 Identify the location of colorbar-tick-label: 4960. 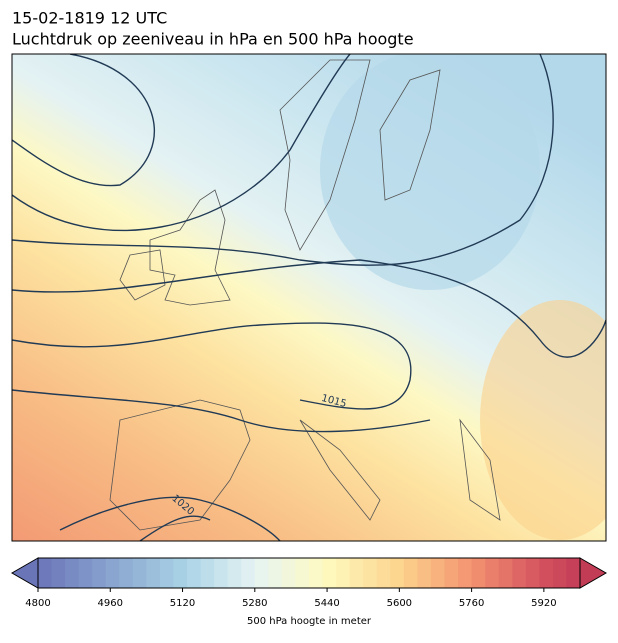
(110, 603).